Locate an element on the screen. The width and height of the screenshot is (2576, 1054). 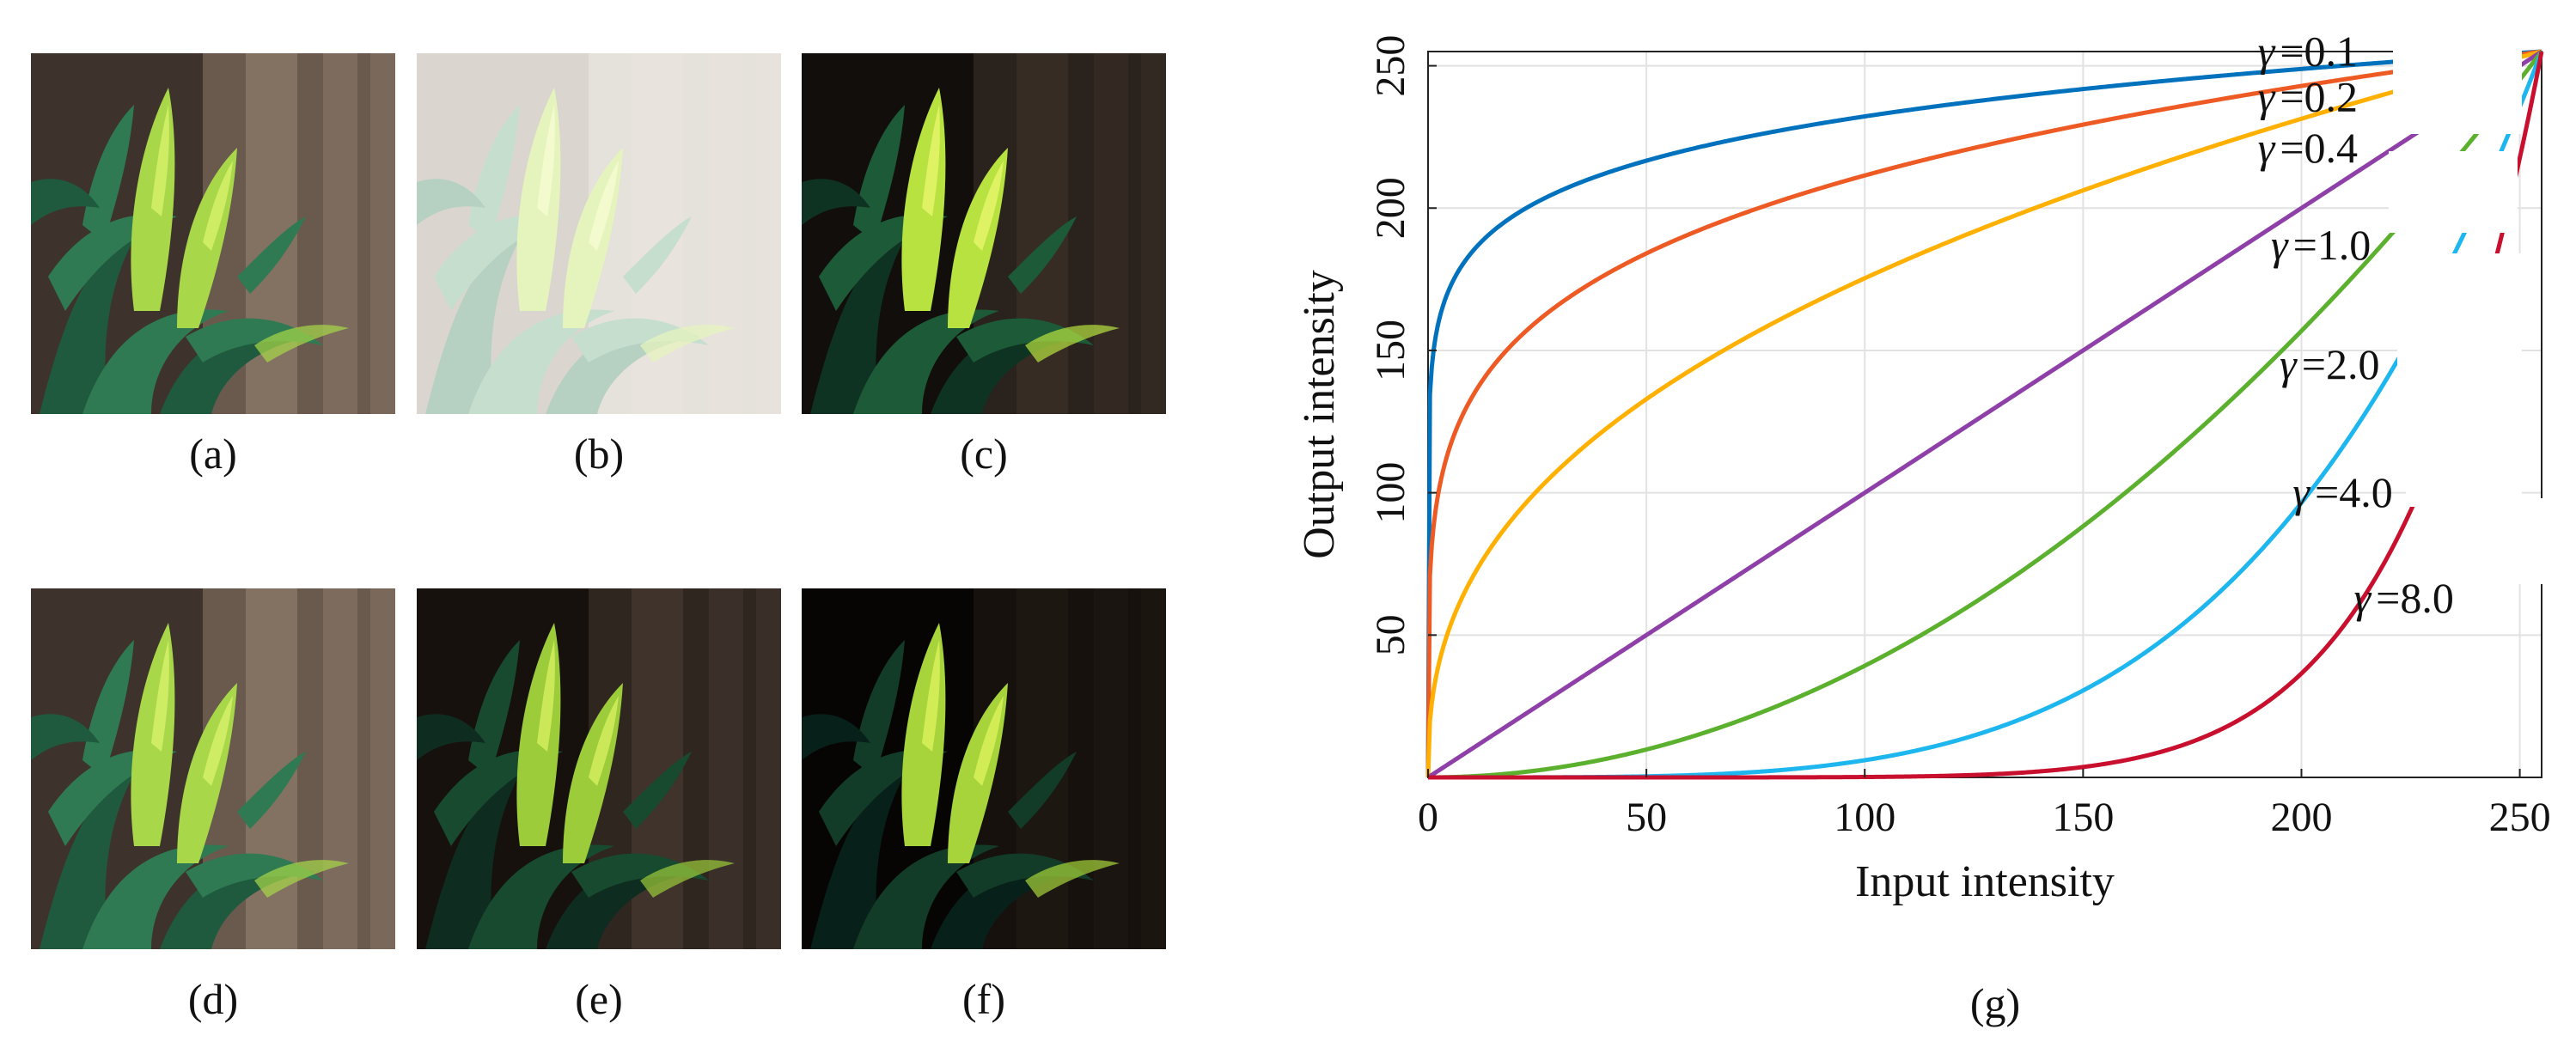
x-tick-label: 200 is located at coordinates (2301, 817).